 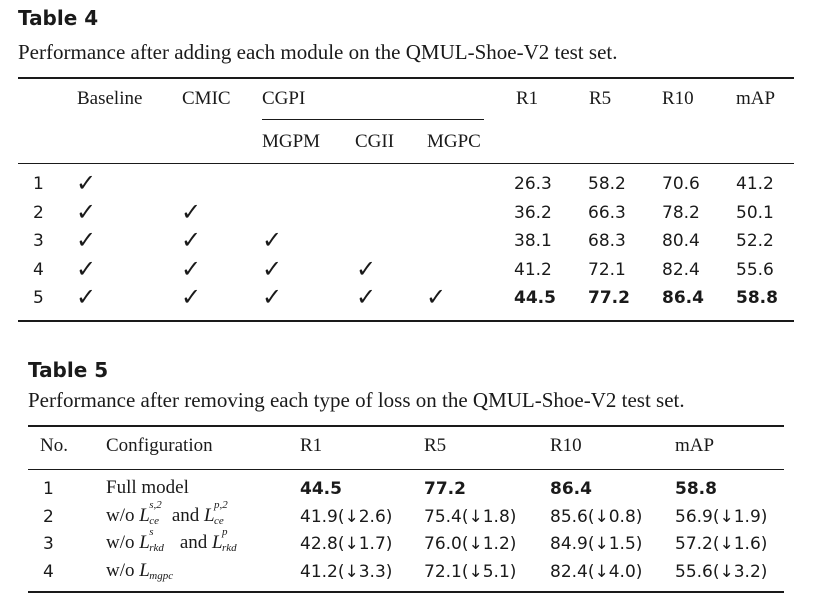 What do you see at coordinates (291, 141) in the screenshot?
I see `t4-header-mgpm: MGPM` at bounding box center [291, 141].